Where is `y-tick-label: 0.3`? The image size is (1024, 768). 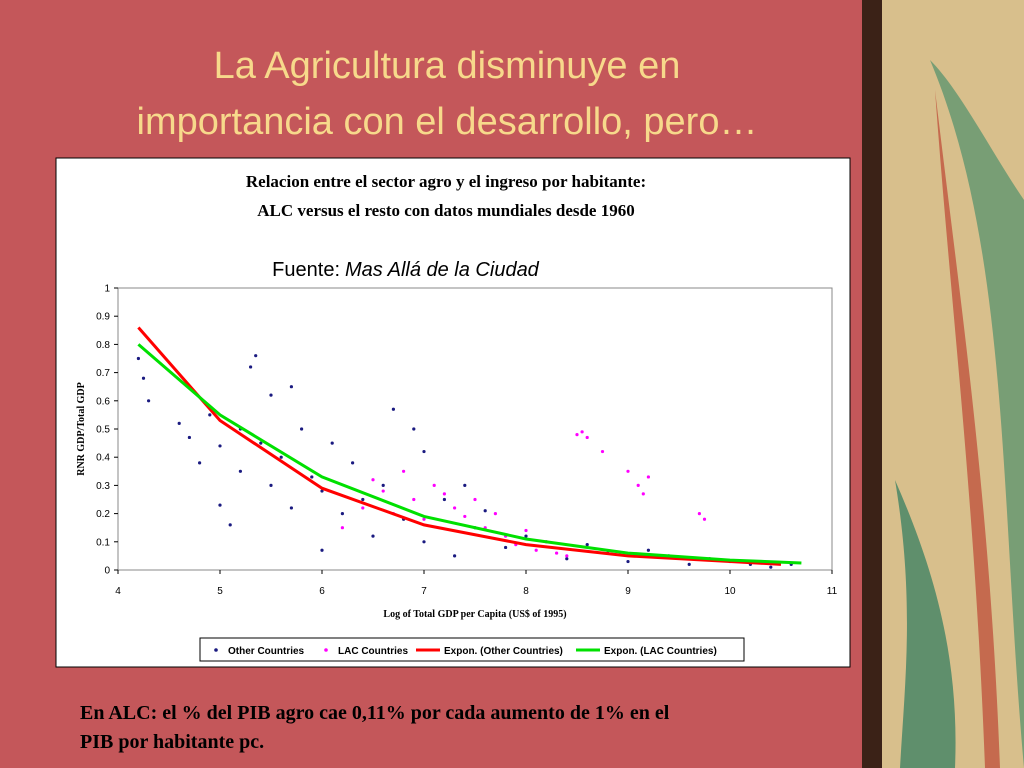
y-tick-label: 0.3 is located at coordinates (103, 486).